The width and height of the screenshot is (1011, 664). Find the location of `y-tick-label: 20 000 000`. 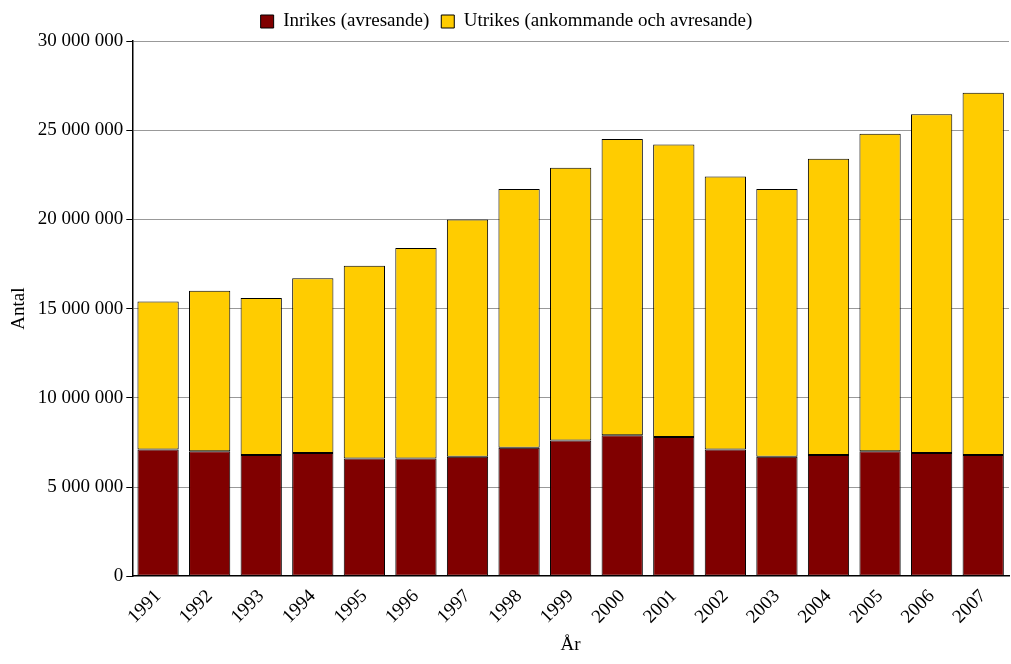

y-tick-label: 20 000 000 is located at coordinates (80, 218).